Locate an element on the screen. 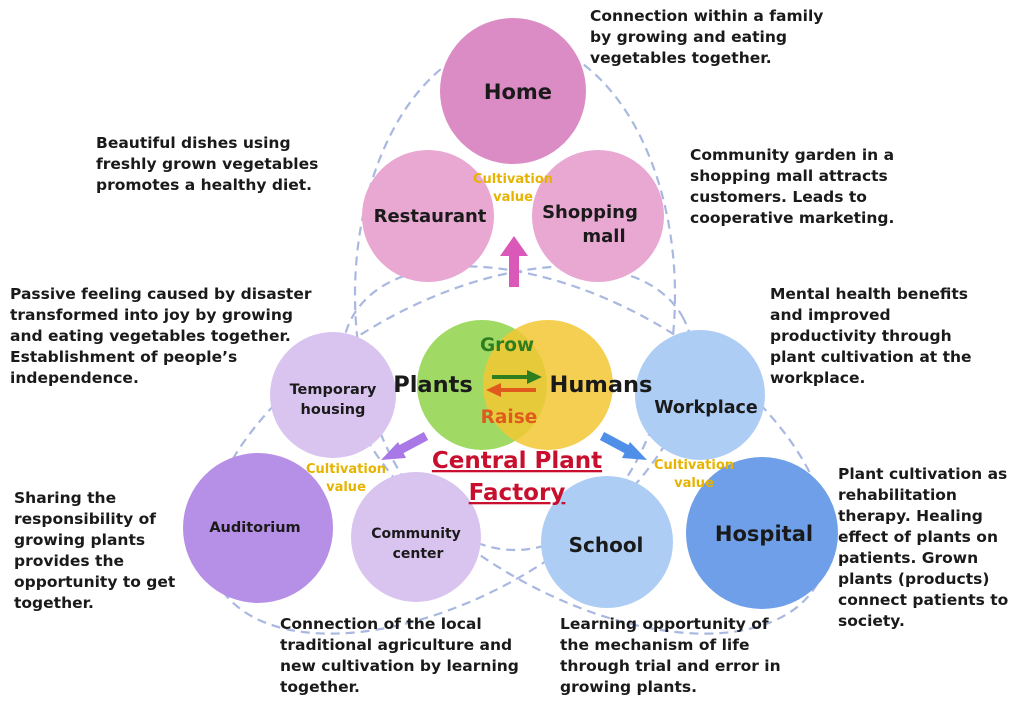 This screenshot has width=1020, height=706. plants-label: Plants is located at coordinates (433, 385).